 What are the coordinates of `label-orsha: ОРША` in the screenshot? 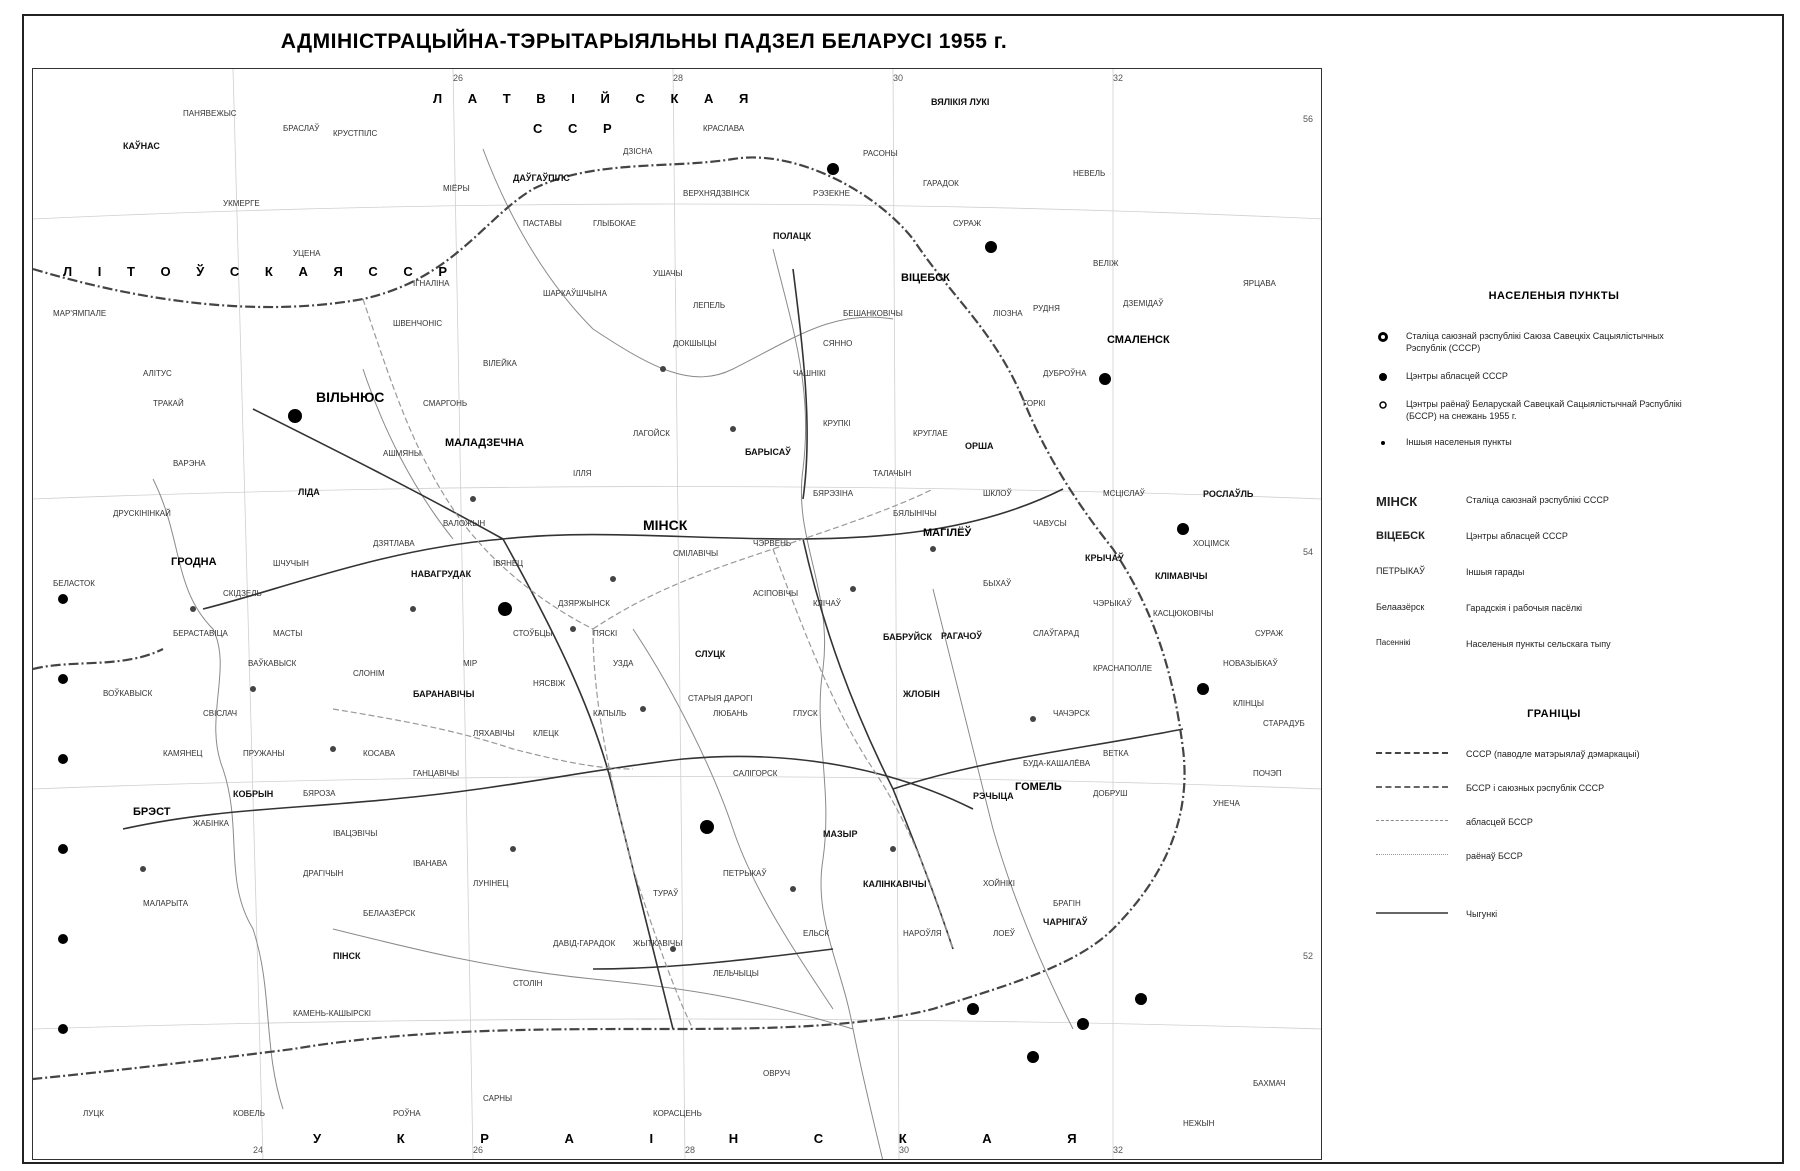 It's located at (979, 446).